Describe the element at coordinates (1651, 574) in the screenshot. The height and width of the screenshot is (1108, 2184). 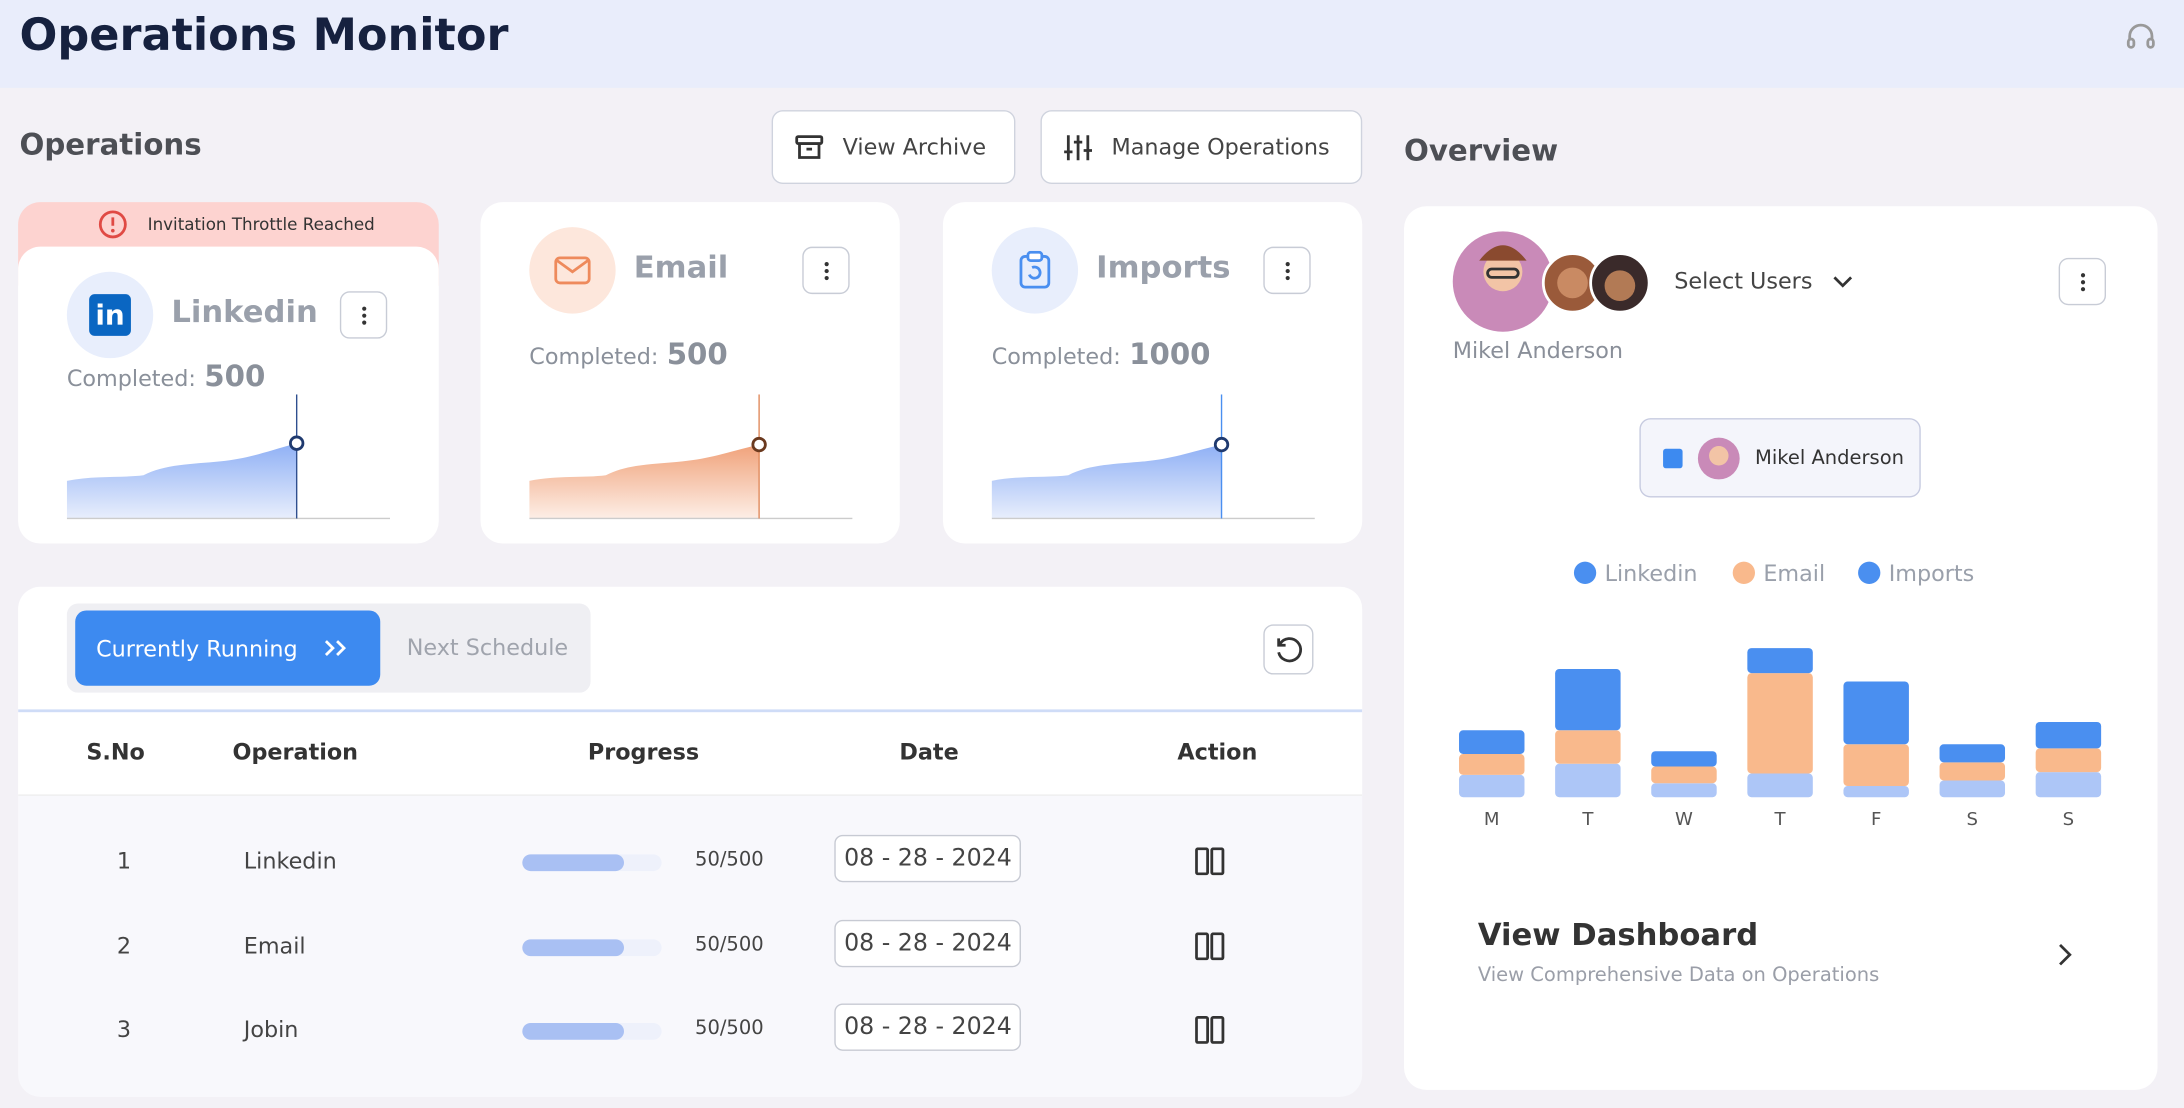
I see `legend-label: Linkedin` at that location.